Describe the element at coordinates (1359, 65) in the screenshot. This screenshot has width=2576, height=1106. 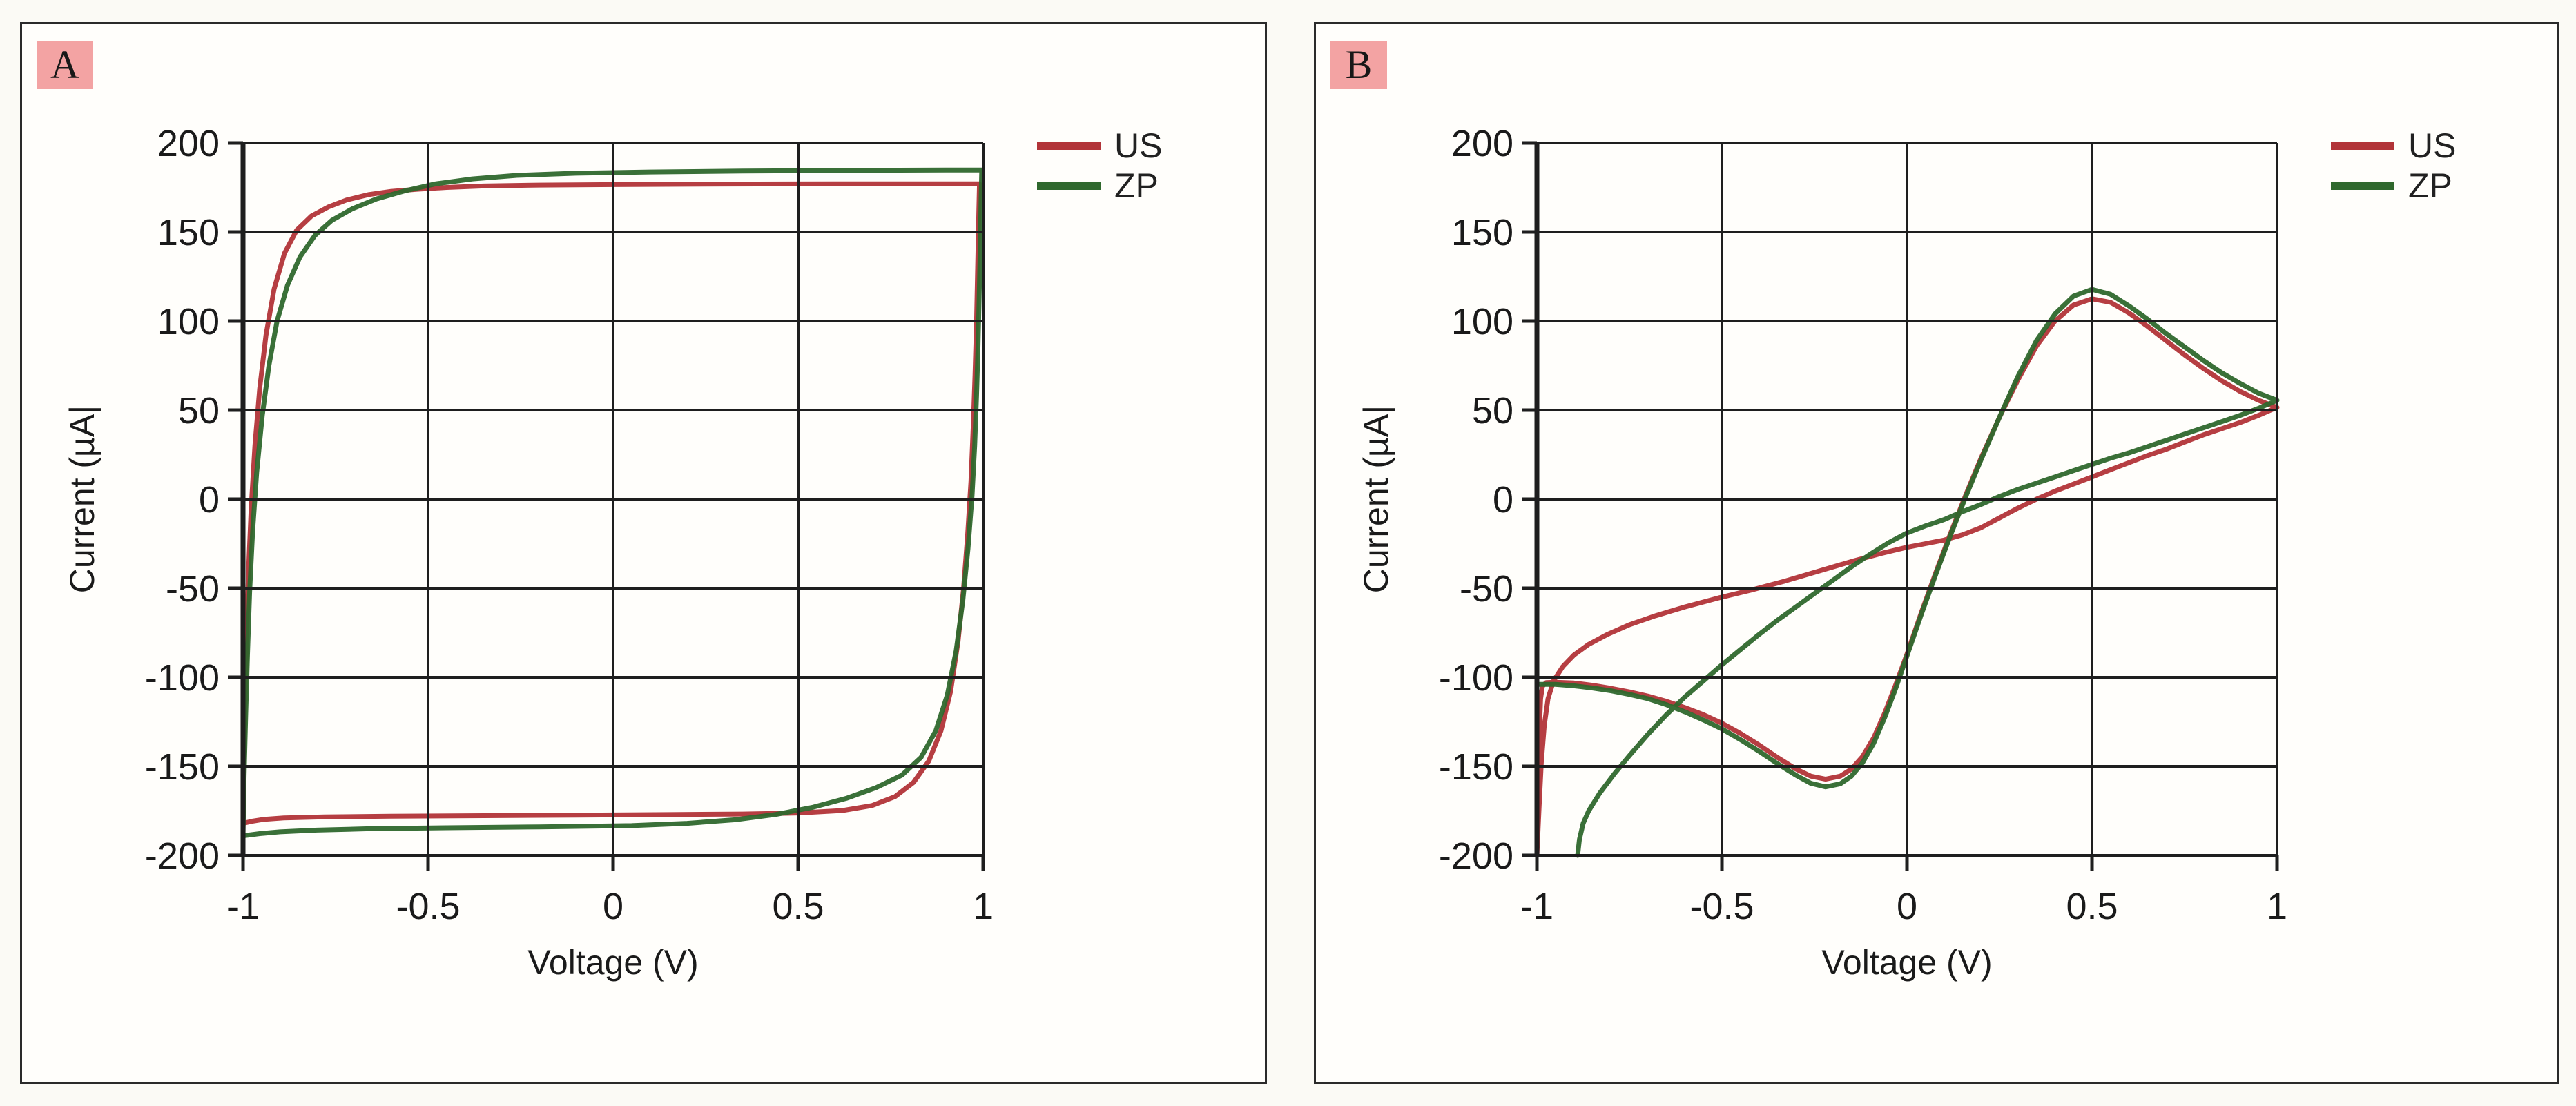
I see `panel-b-label: B` at that location.